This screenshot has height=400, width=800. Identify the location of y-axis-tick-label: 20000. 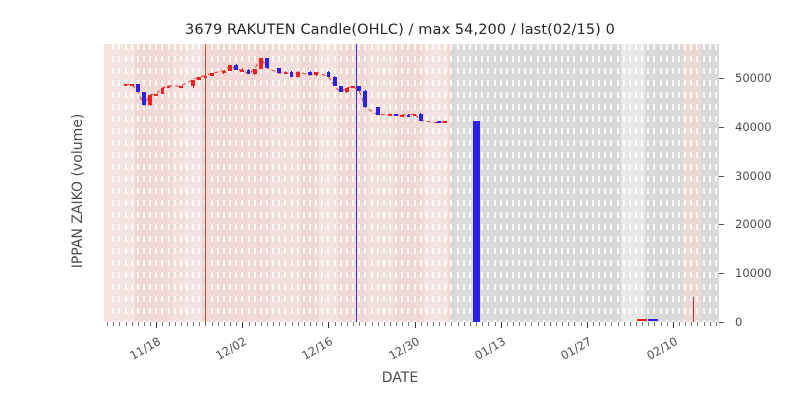
(753, 224).